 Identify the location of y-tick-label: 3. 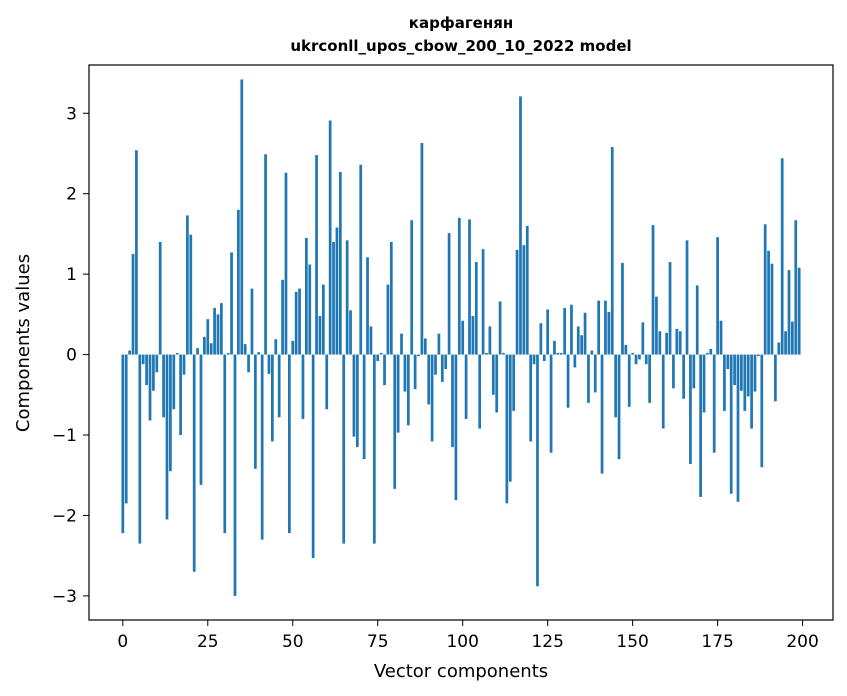
(71, 114).